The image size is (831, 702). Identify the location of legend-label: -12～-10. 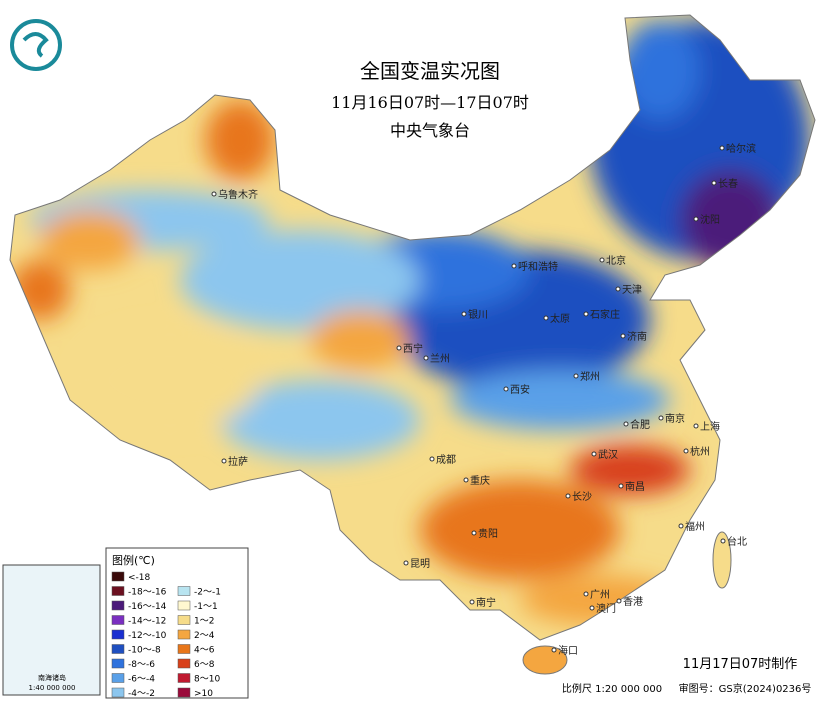
(147, 636).